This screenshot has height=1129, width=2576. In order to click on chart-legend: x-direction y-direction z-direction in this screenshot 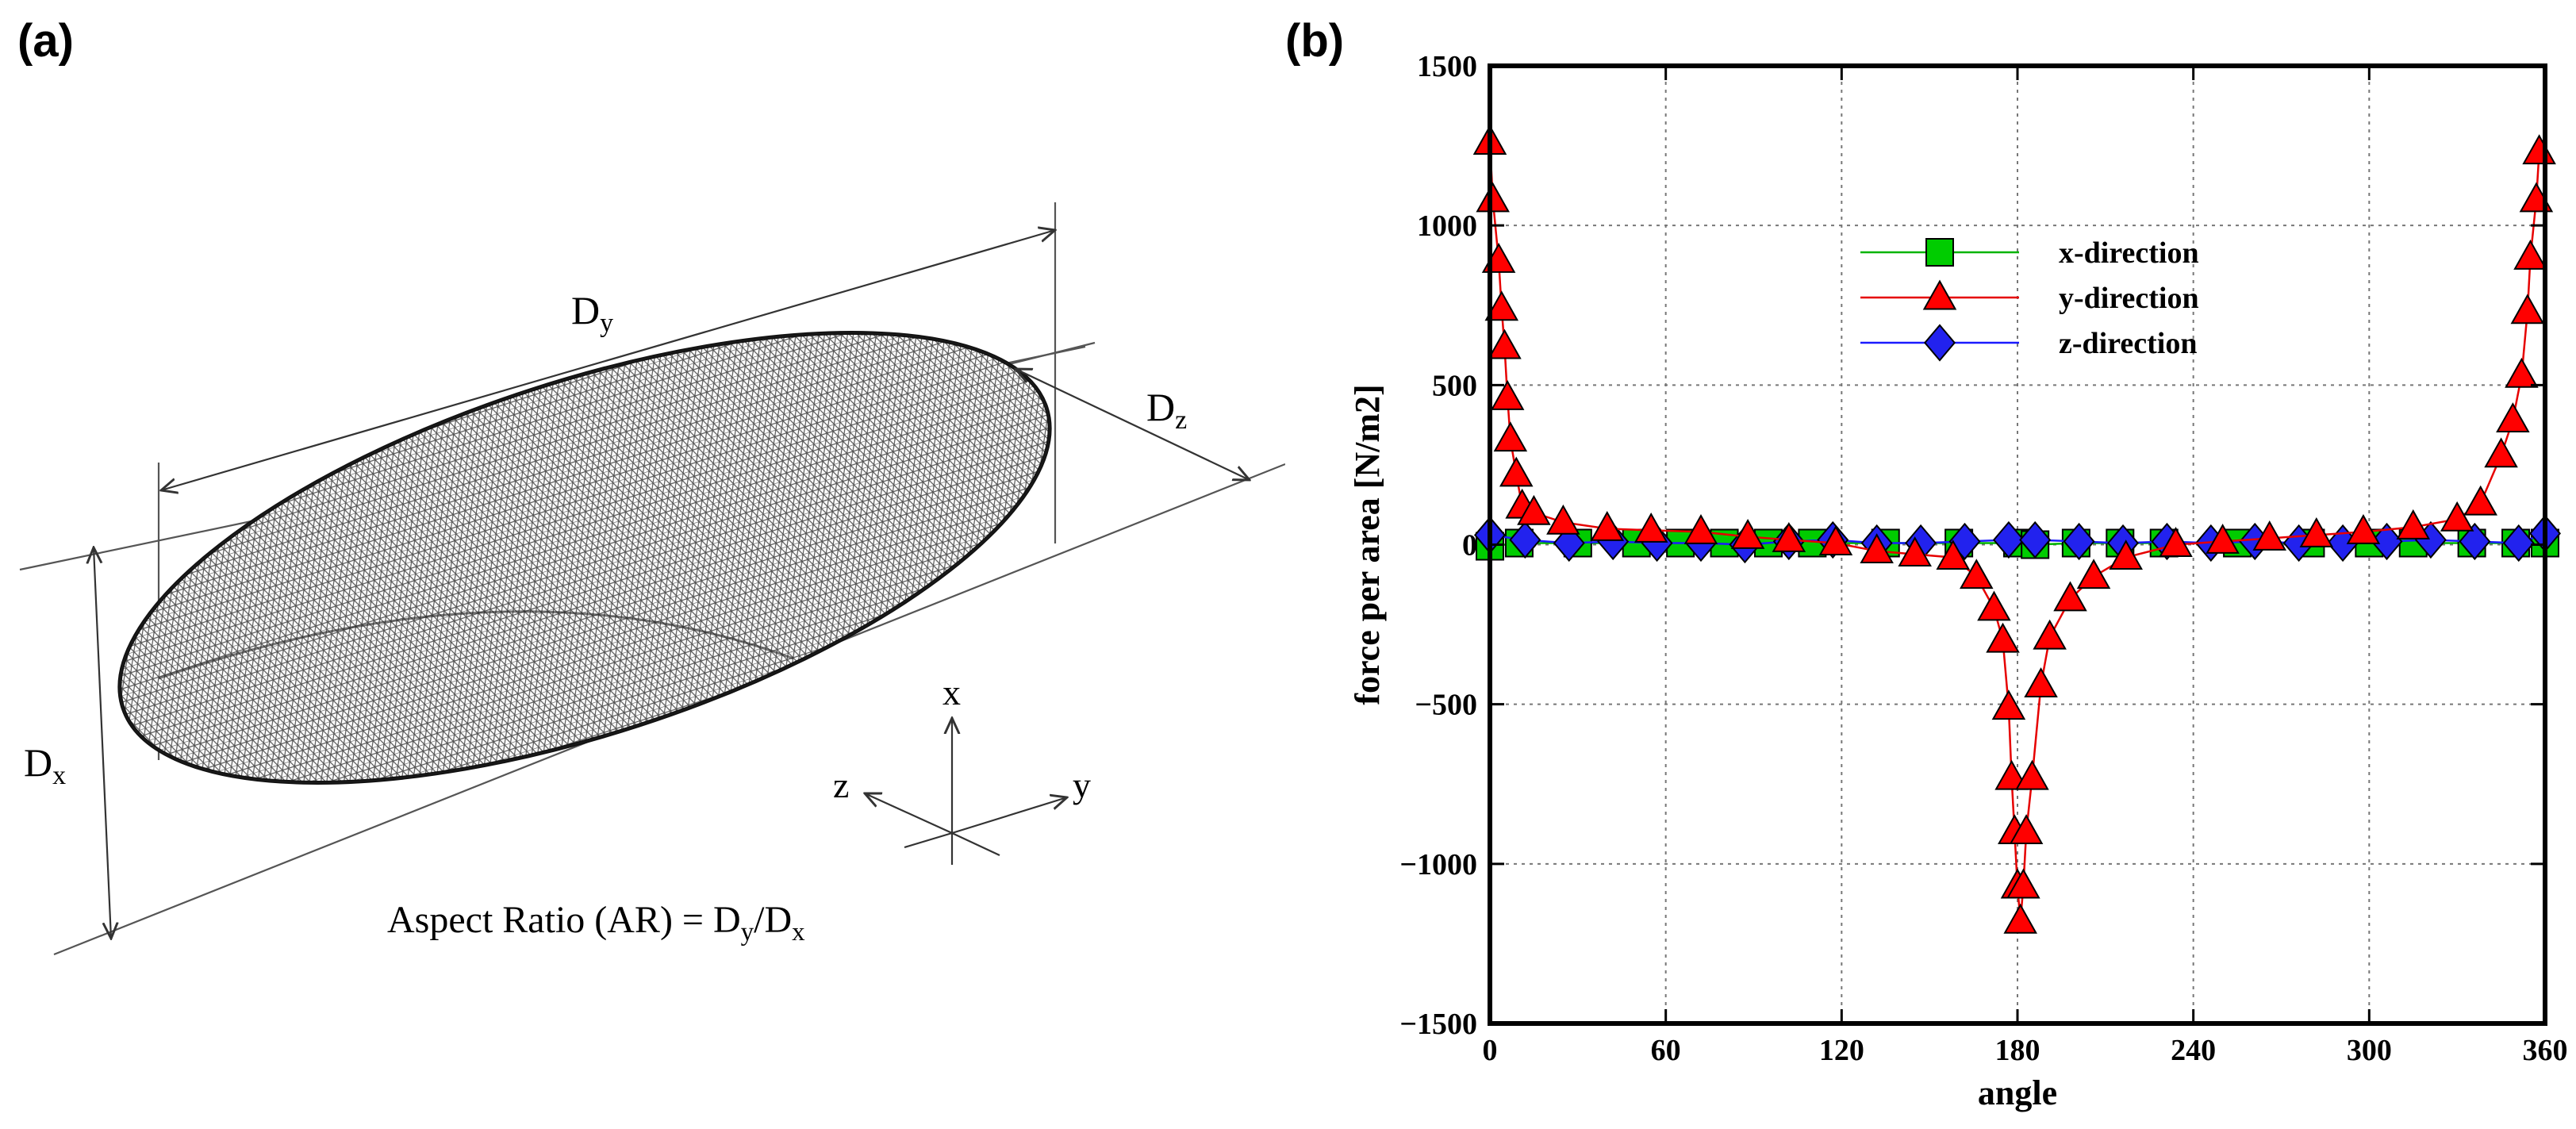, I will do `click(2029, 299)`.